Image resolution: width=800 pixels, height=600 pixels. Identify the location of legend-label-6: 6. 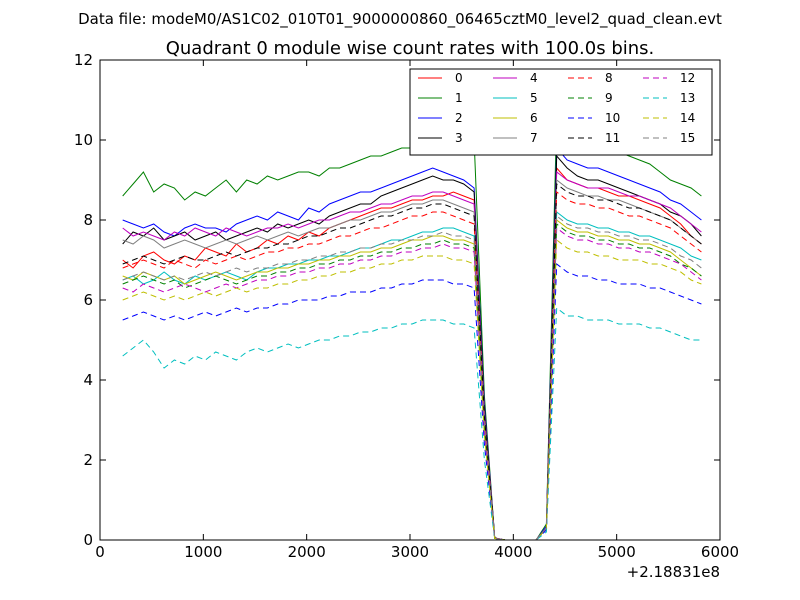
(534, 118).